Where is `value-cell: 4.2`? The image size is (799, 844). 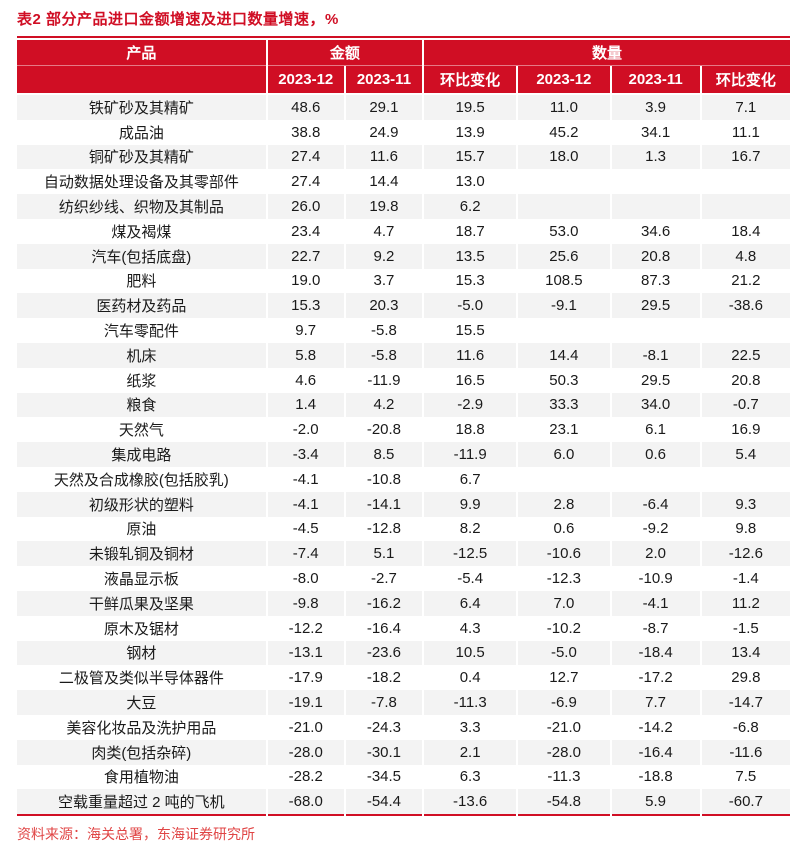
value-cell: 4.2 is located at coordinates (384, 405).